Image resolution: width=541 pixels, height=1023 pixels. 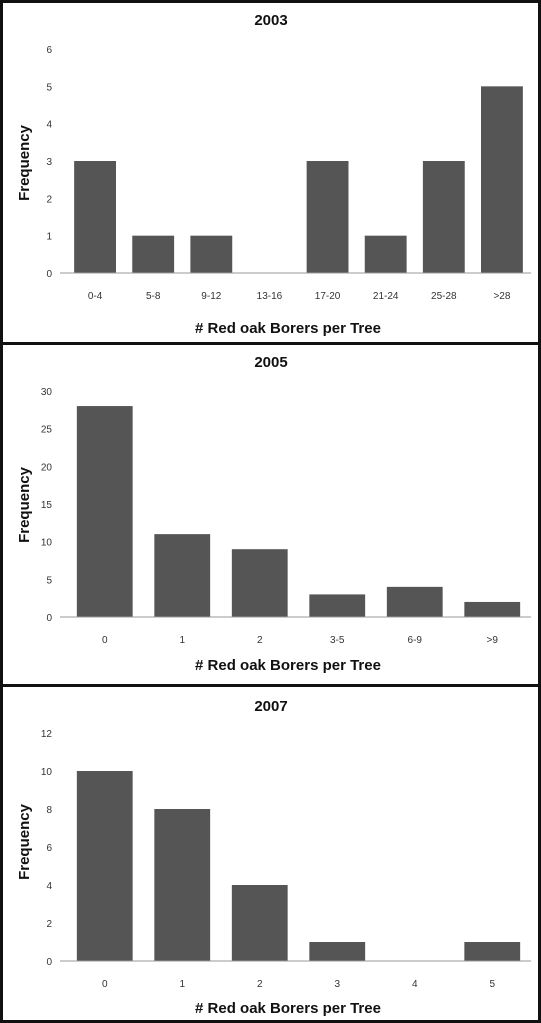 I want to click on x-tick-label: >9, so click(x=493, y=640).